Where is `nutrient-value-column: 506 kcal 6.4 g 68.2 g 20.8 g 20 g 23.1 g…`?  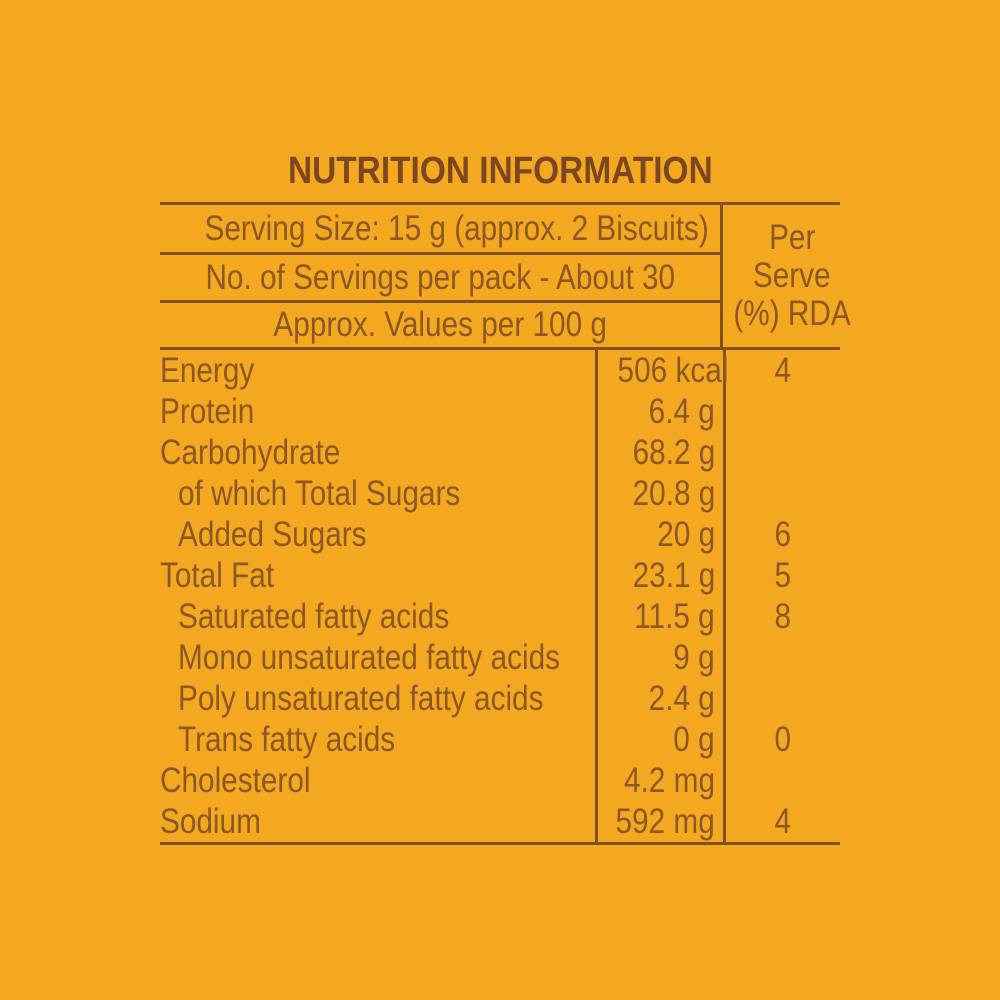
nutrient-value-column: 506 kcal 6.4 g 68.2 g 20.8 g 20 g 23.1 g… is located at coordinates (663, 596).